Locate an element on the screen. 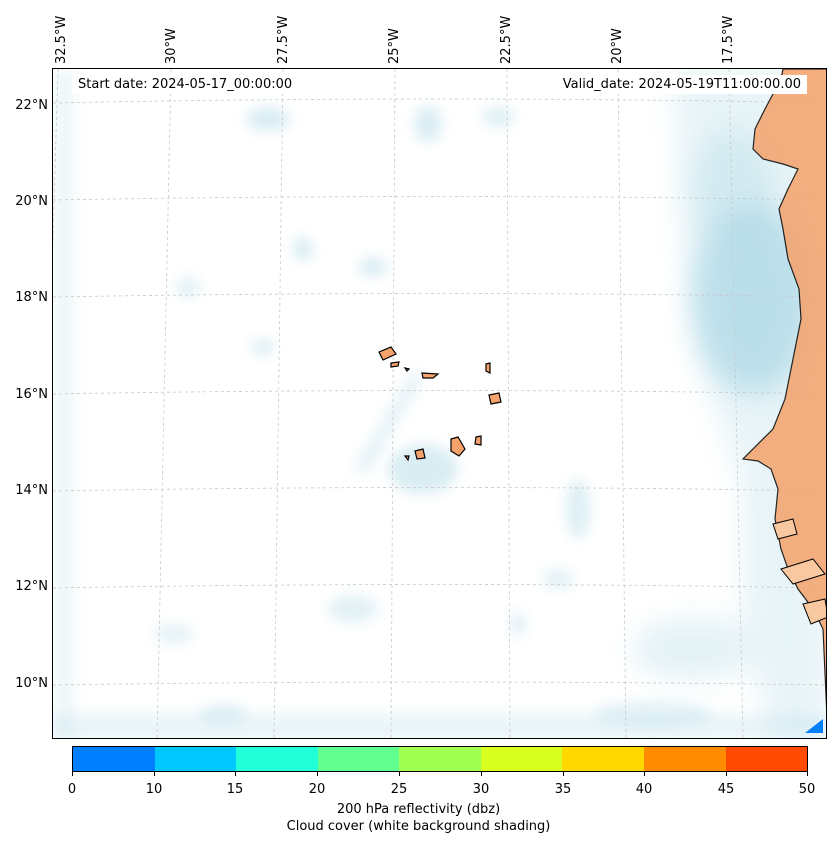 The height and width of the screenshot is (843, 837). colorbar-tick-label: 30 is located at coordinates (481, 789).